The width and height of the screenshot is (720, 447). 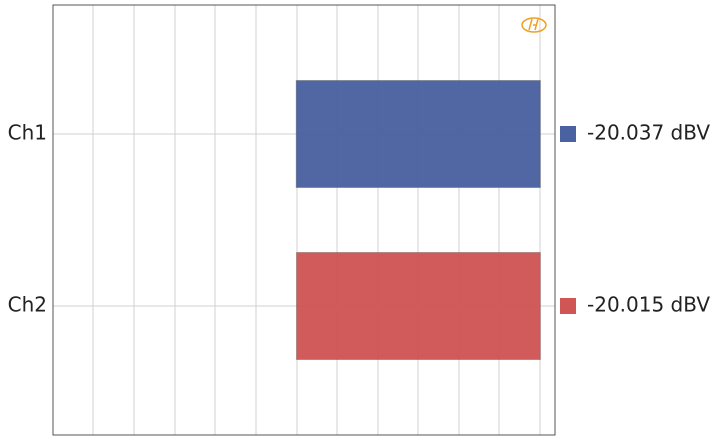 I want to click on y-tick-label: Ch1, so click(x=27, y=133).